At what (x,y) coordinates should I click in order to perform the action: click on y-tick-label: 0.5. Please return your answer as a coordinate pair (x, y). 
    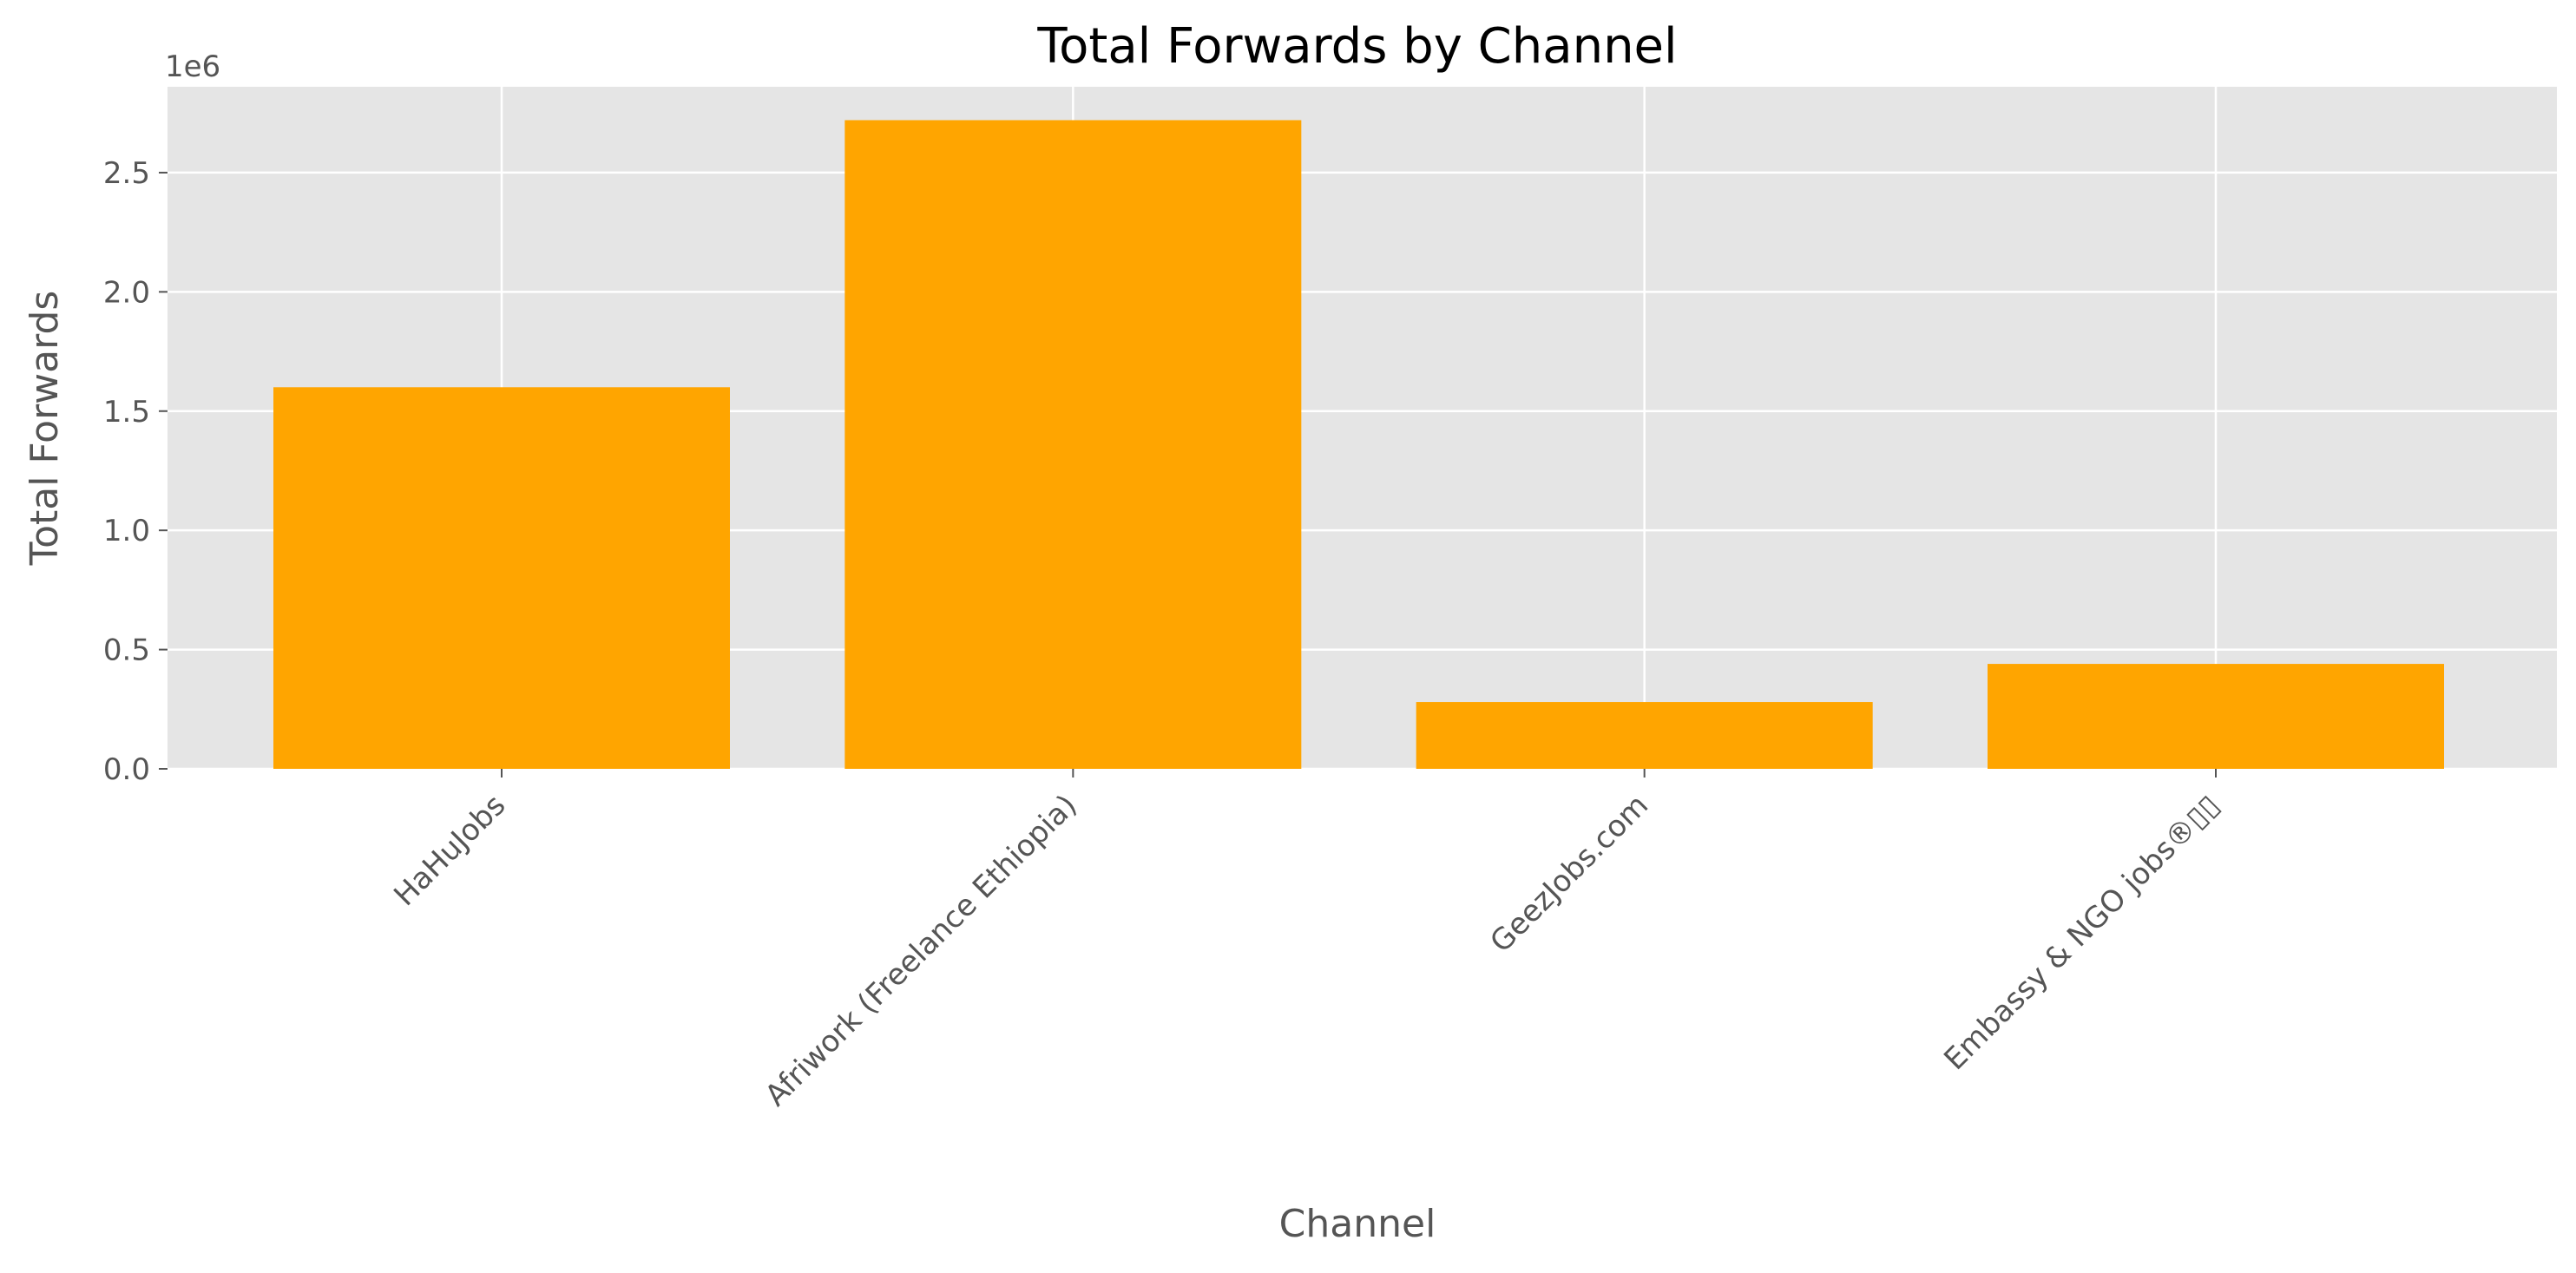
    Looking at the image, I should click on (126, 650).